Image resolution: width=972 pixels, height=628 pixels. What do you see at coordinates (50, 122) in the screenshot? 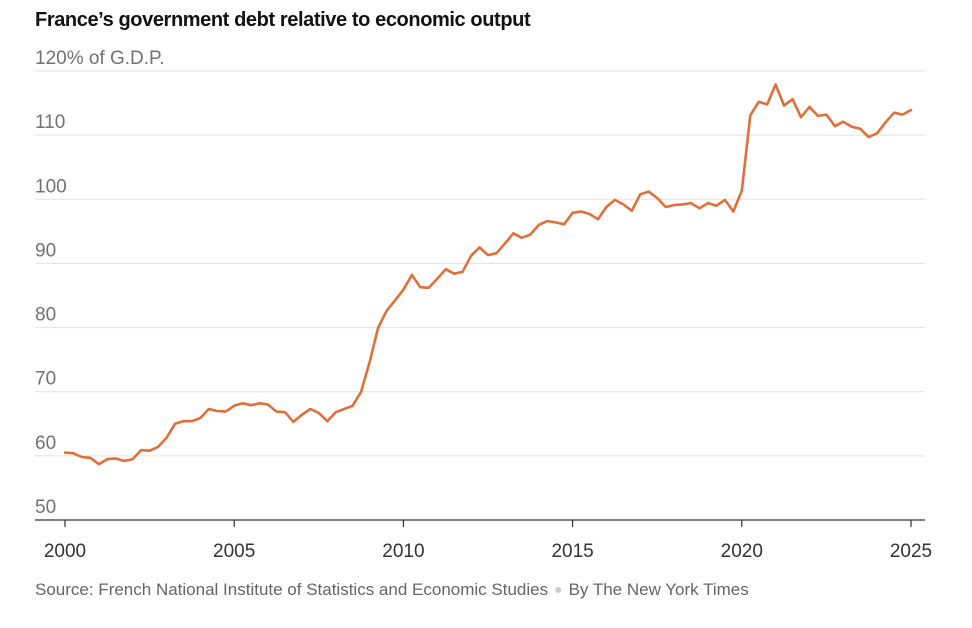
I see `y-tick-label-110: 110` at bounding box center [50, 122].